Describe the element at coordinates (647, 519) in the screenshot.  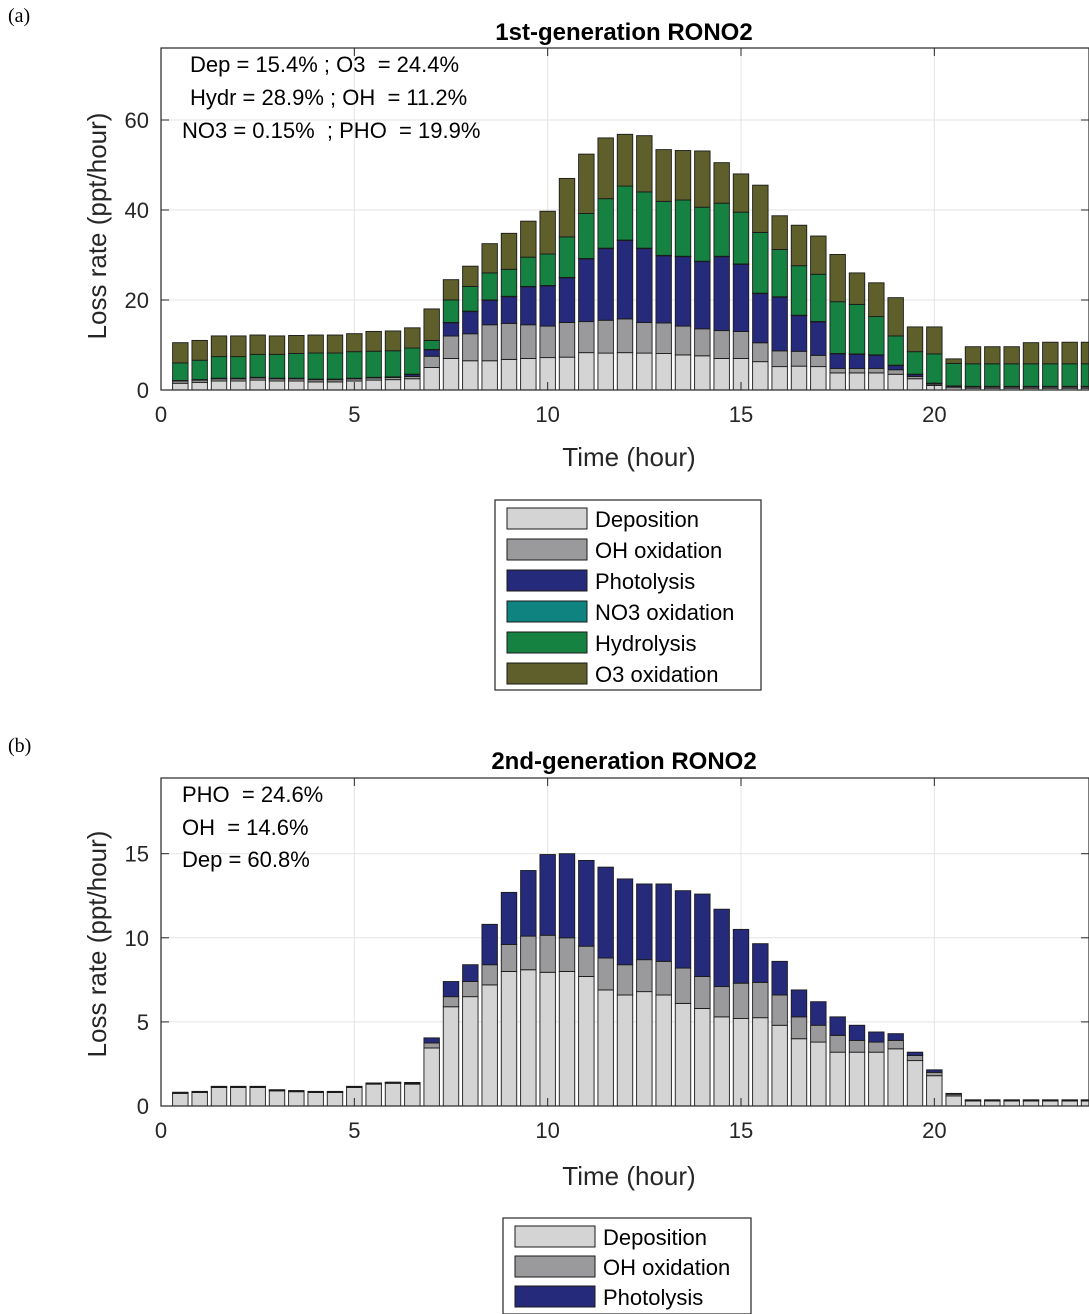
I see `legend-label: Deposition` at that location.